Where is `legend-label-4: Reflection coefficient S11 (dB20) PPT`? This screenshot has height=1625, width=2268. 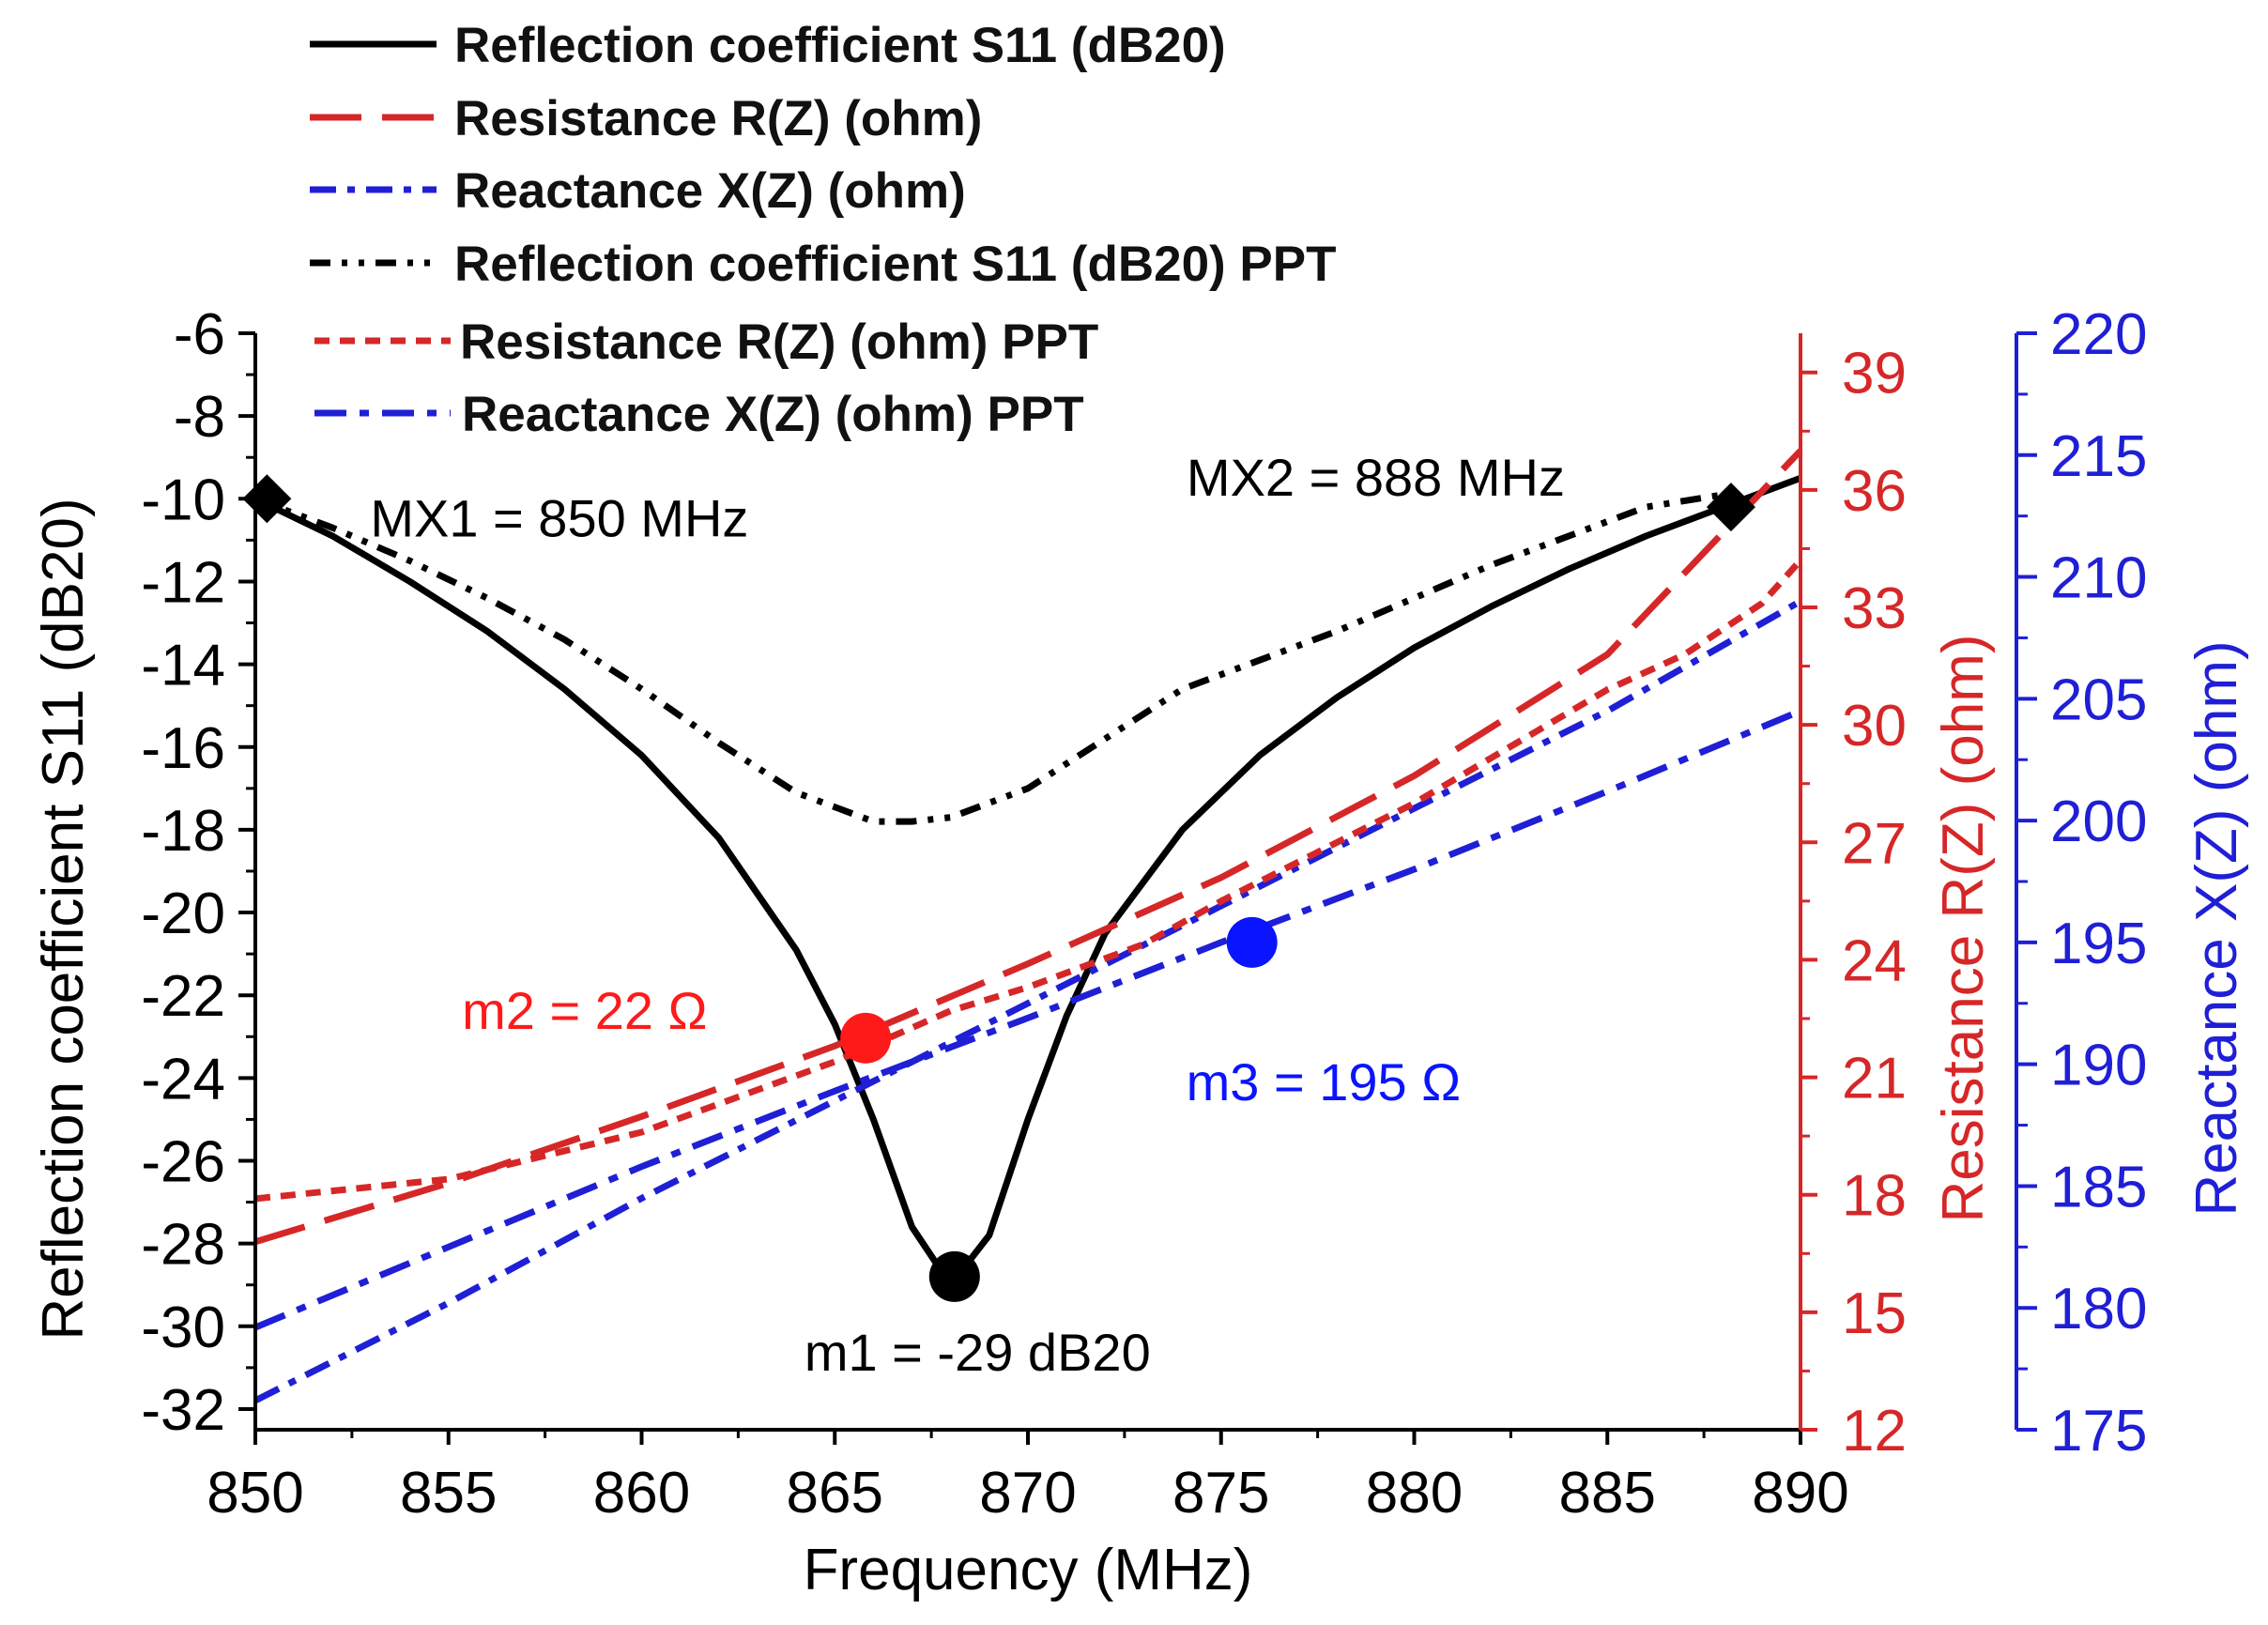 legend-label-4: Reflection coefficient S11 (dB20) PPT is located at coordinates (895, 264).